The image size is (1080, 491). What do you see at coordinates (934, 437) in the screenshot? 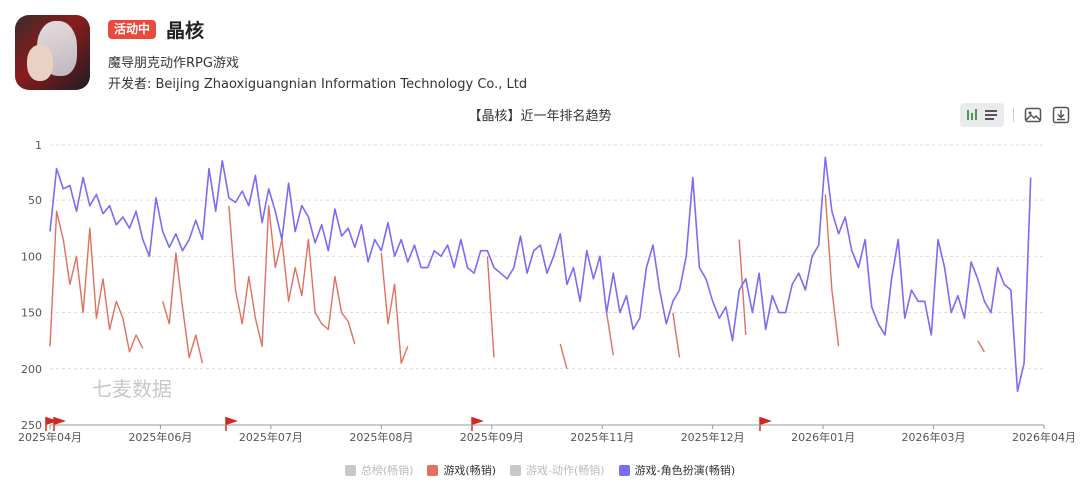
I see `x-tick-label: 2026年03月` at bounding box center [934, 437].